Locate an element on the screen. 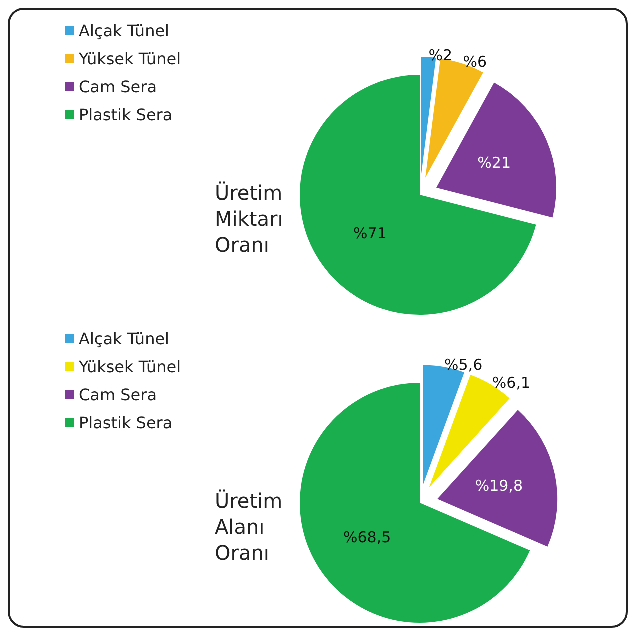 The image size is (636, 630). data-label: %2 is located at coordinates (440, 55).